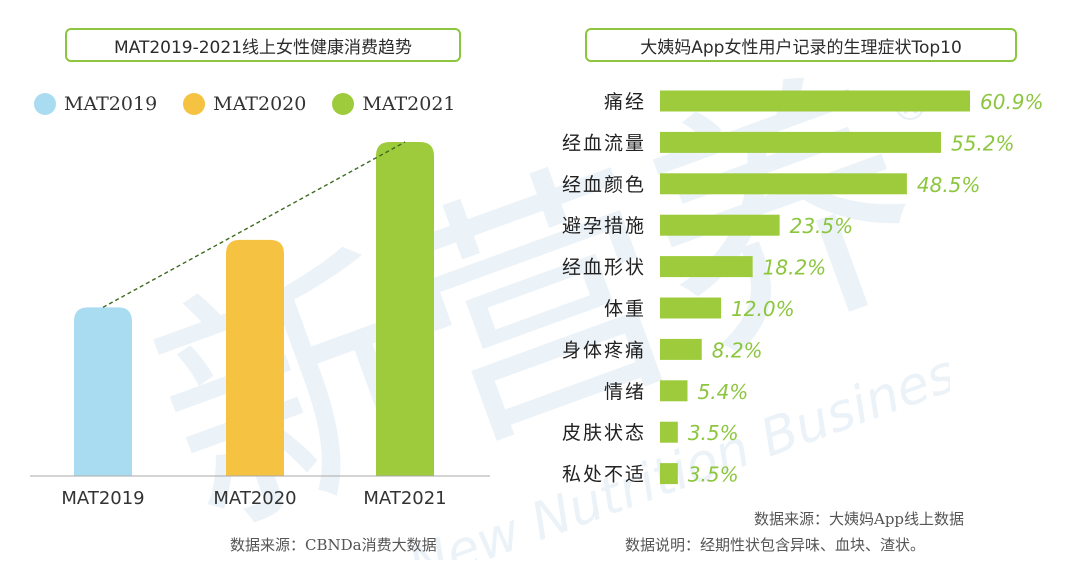  What do you see at coordinates (795, 268) in the screenshot?
I see `value-label: 18.2%` at bounding box center [795, 268].